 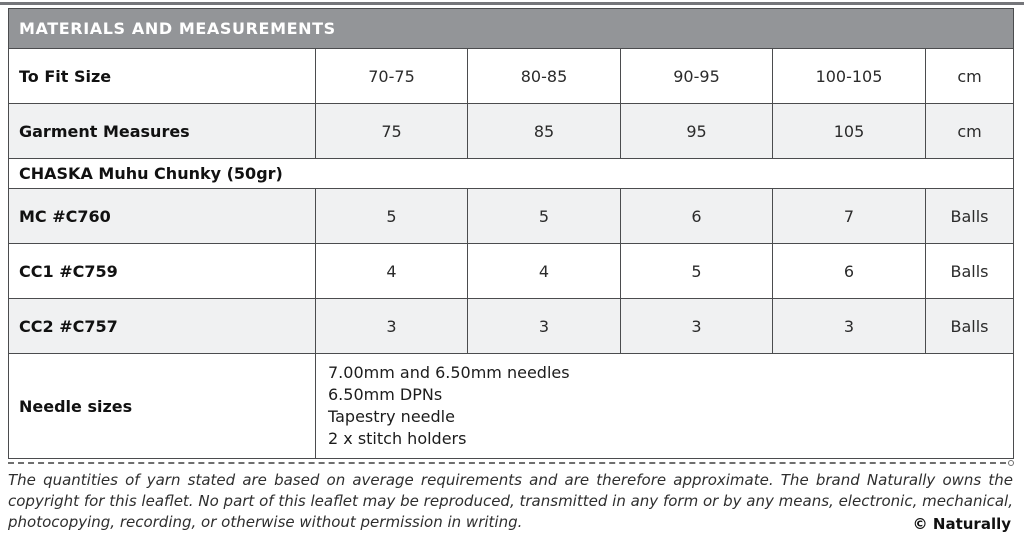 What do you see at coordinates (391, 416) in the screenshot?
I see `needle-line-3: Tapestry needle` at bounding box center [391, 416].